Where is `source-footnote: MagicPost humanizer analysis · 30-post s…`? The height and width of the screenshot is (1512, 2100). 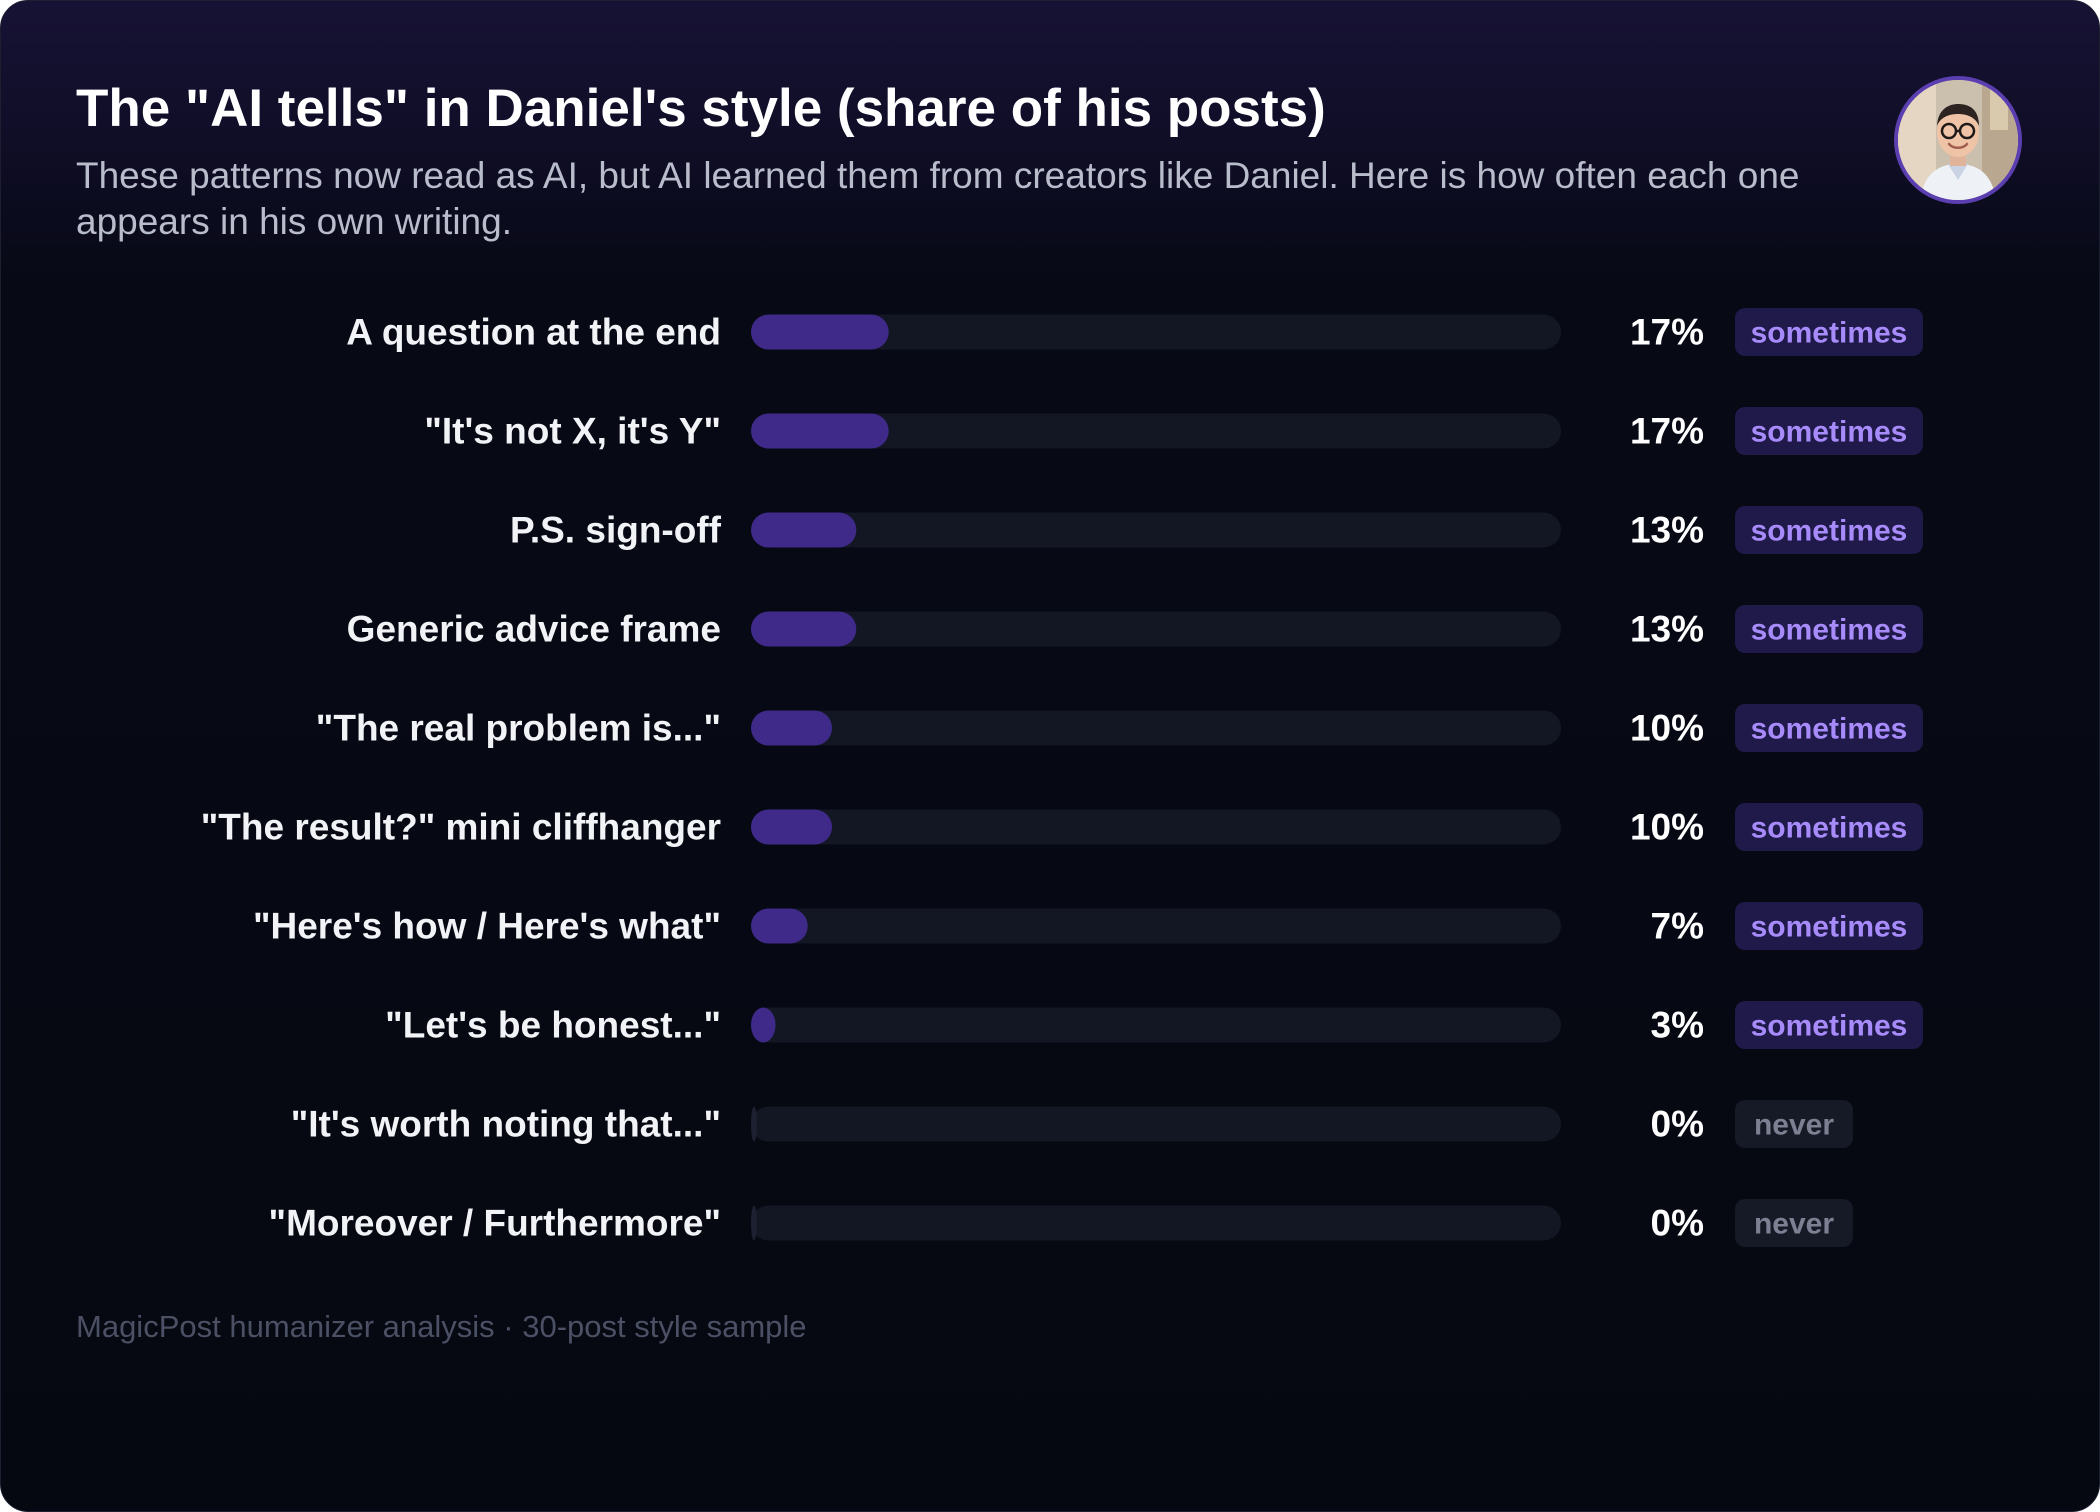 source-footnote: MagicPost humanizer analysis · 30-post s… is located at coordinates (441, 1326).